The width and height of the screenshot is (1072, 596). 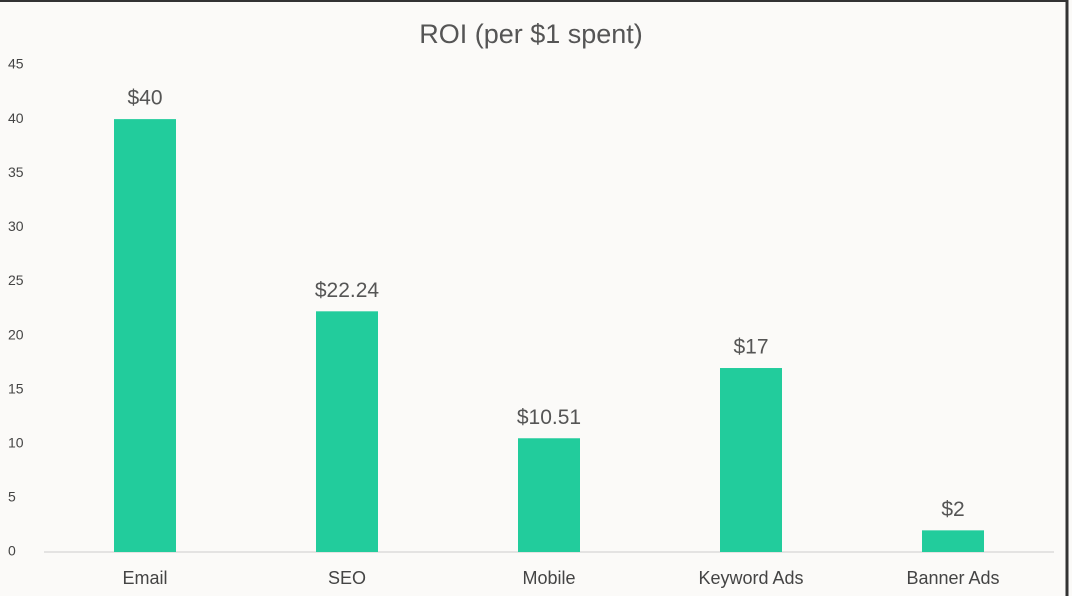 What do you see at coordinates (144, 98) in the screenshot?
I see `value-label: $40` at bounding box center [144, 98].